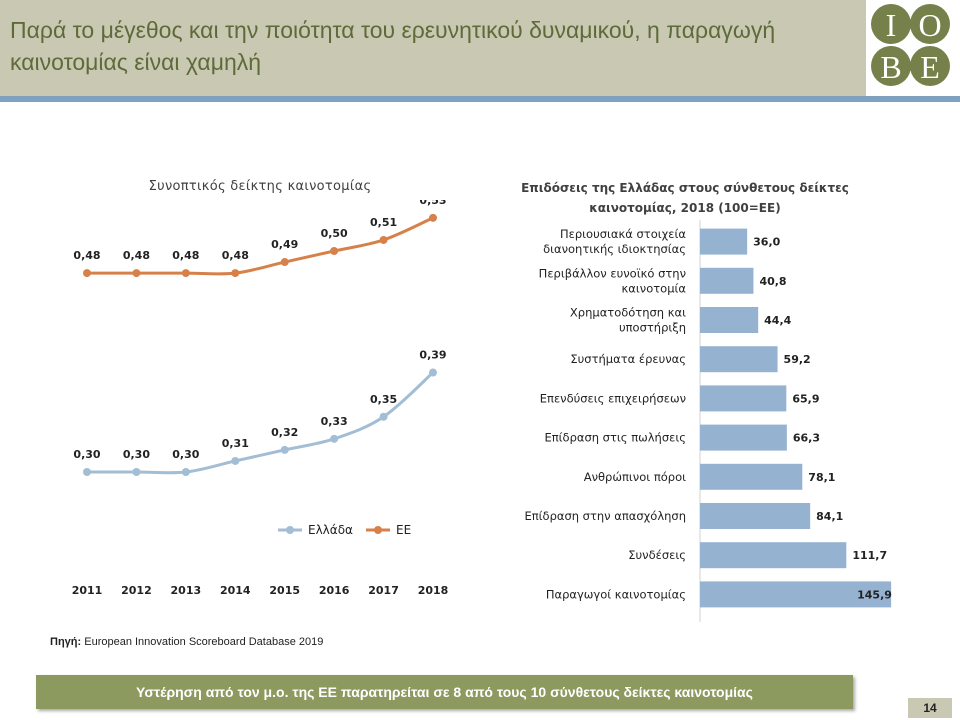 This screenshot has width=960, height=720. I want to click on series-line-eu, so click(260, 246).